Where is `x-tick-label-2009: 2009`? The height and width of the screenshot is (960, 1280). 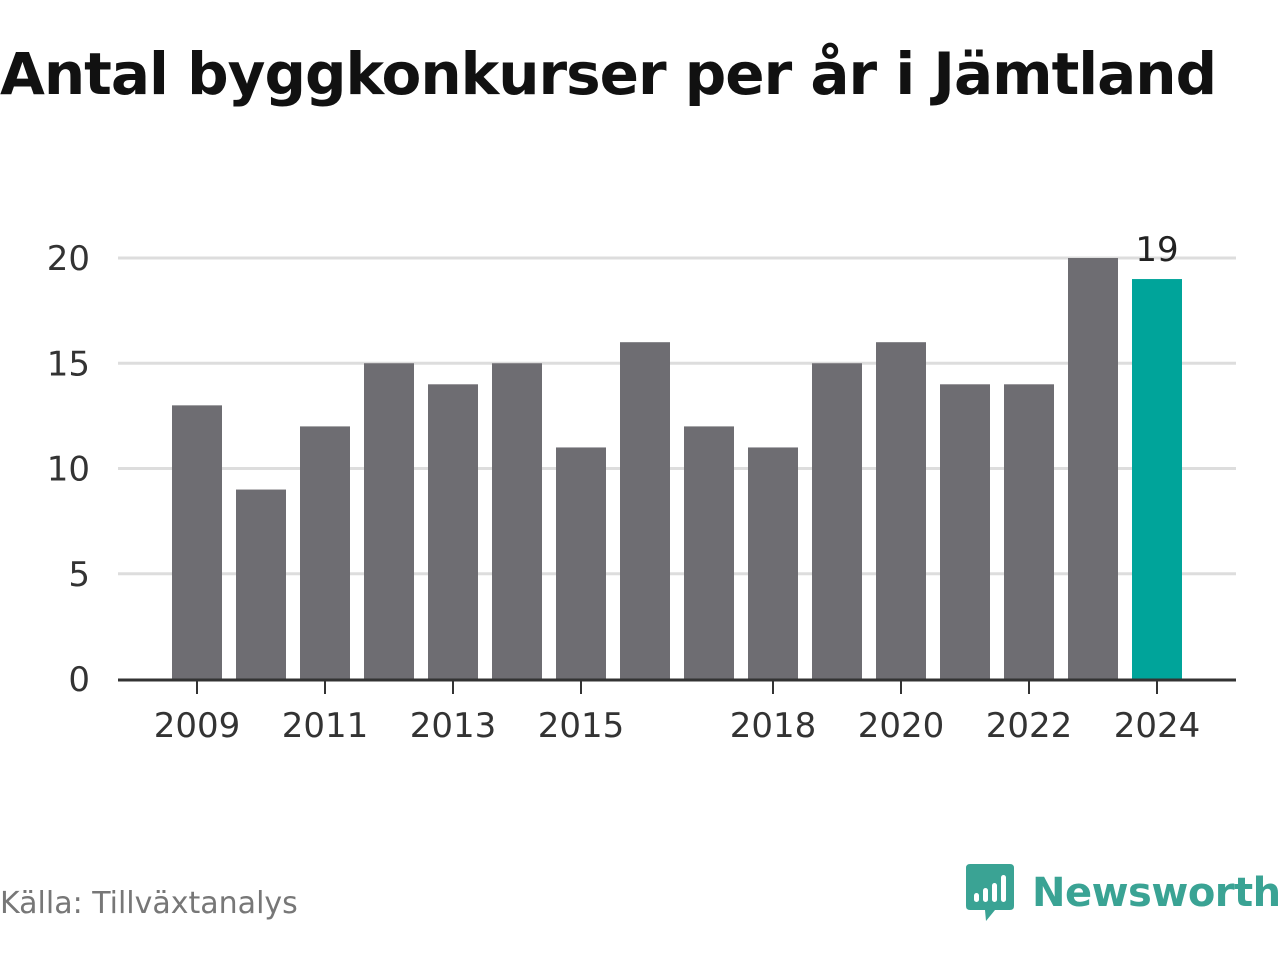 x-tick-label-2009: 2009 is located at coordinates (197, 726).